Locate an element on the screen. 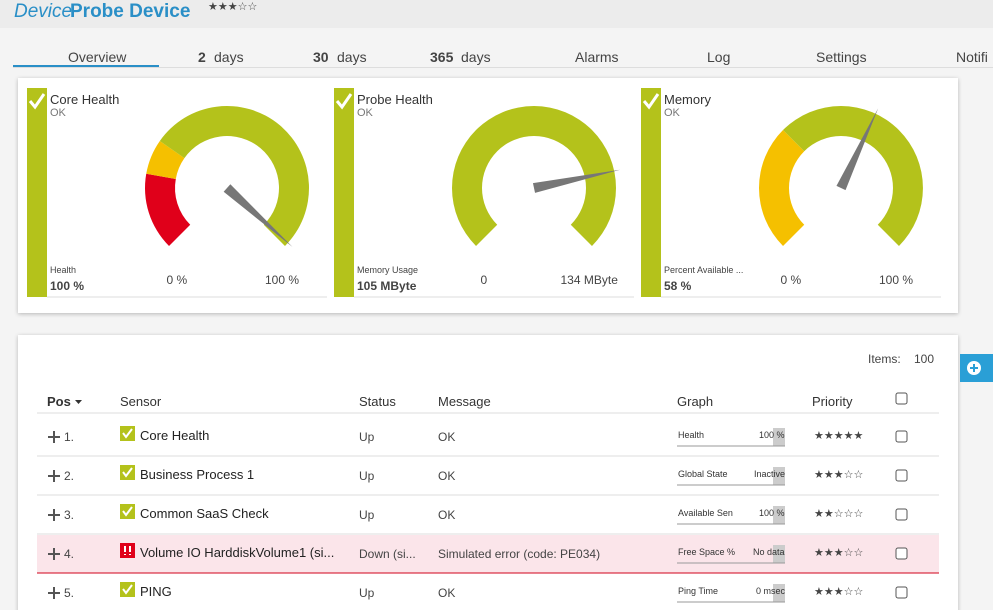 Image resolution: width=993 pixels, height=610 pixels. graph-value: 0 msec is located at coordinates (771, 591).